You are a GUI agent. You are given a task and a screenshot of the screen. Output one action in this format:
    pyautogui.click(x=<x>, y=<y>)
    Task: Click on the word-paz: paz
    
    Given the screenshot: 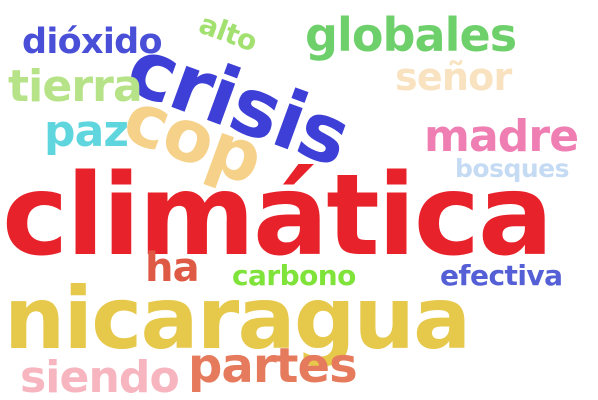 What is the action you would take?
    pyautogui.click(x=86, y=131)
    